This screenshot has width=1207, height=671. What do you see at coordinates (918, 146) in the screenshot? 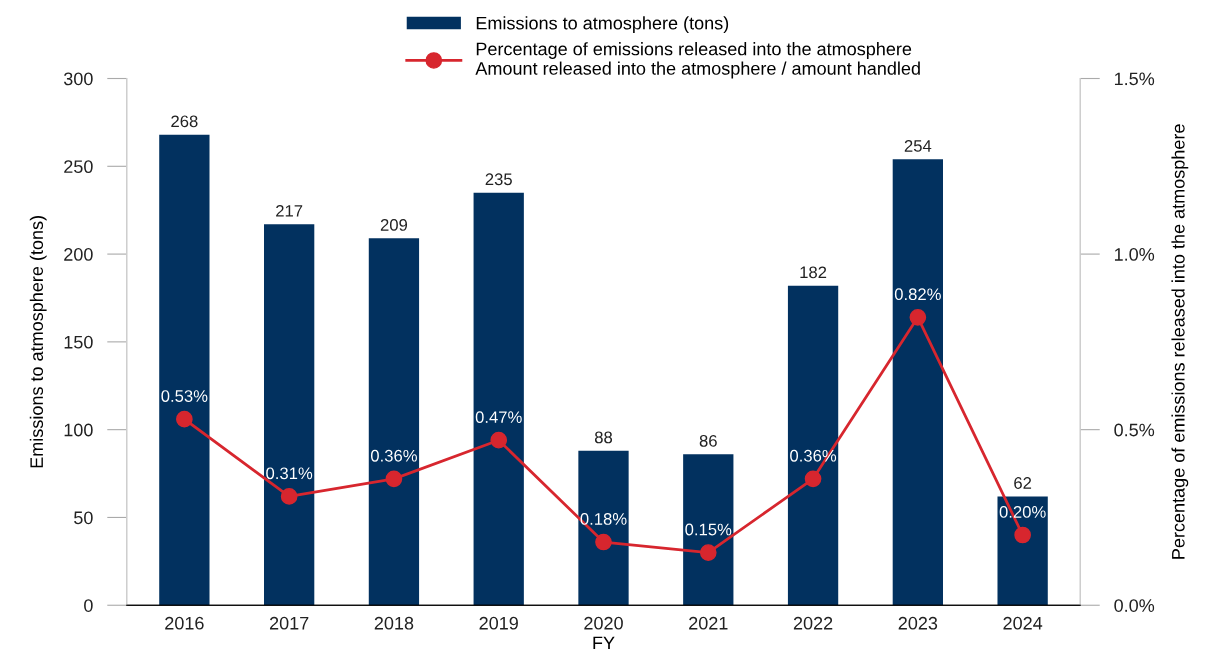
I see `data-label: 254` at bounding box center [918, 146].